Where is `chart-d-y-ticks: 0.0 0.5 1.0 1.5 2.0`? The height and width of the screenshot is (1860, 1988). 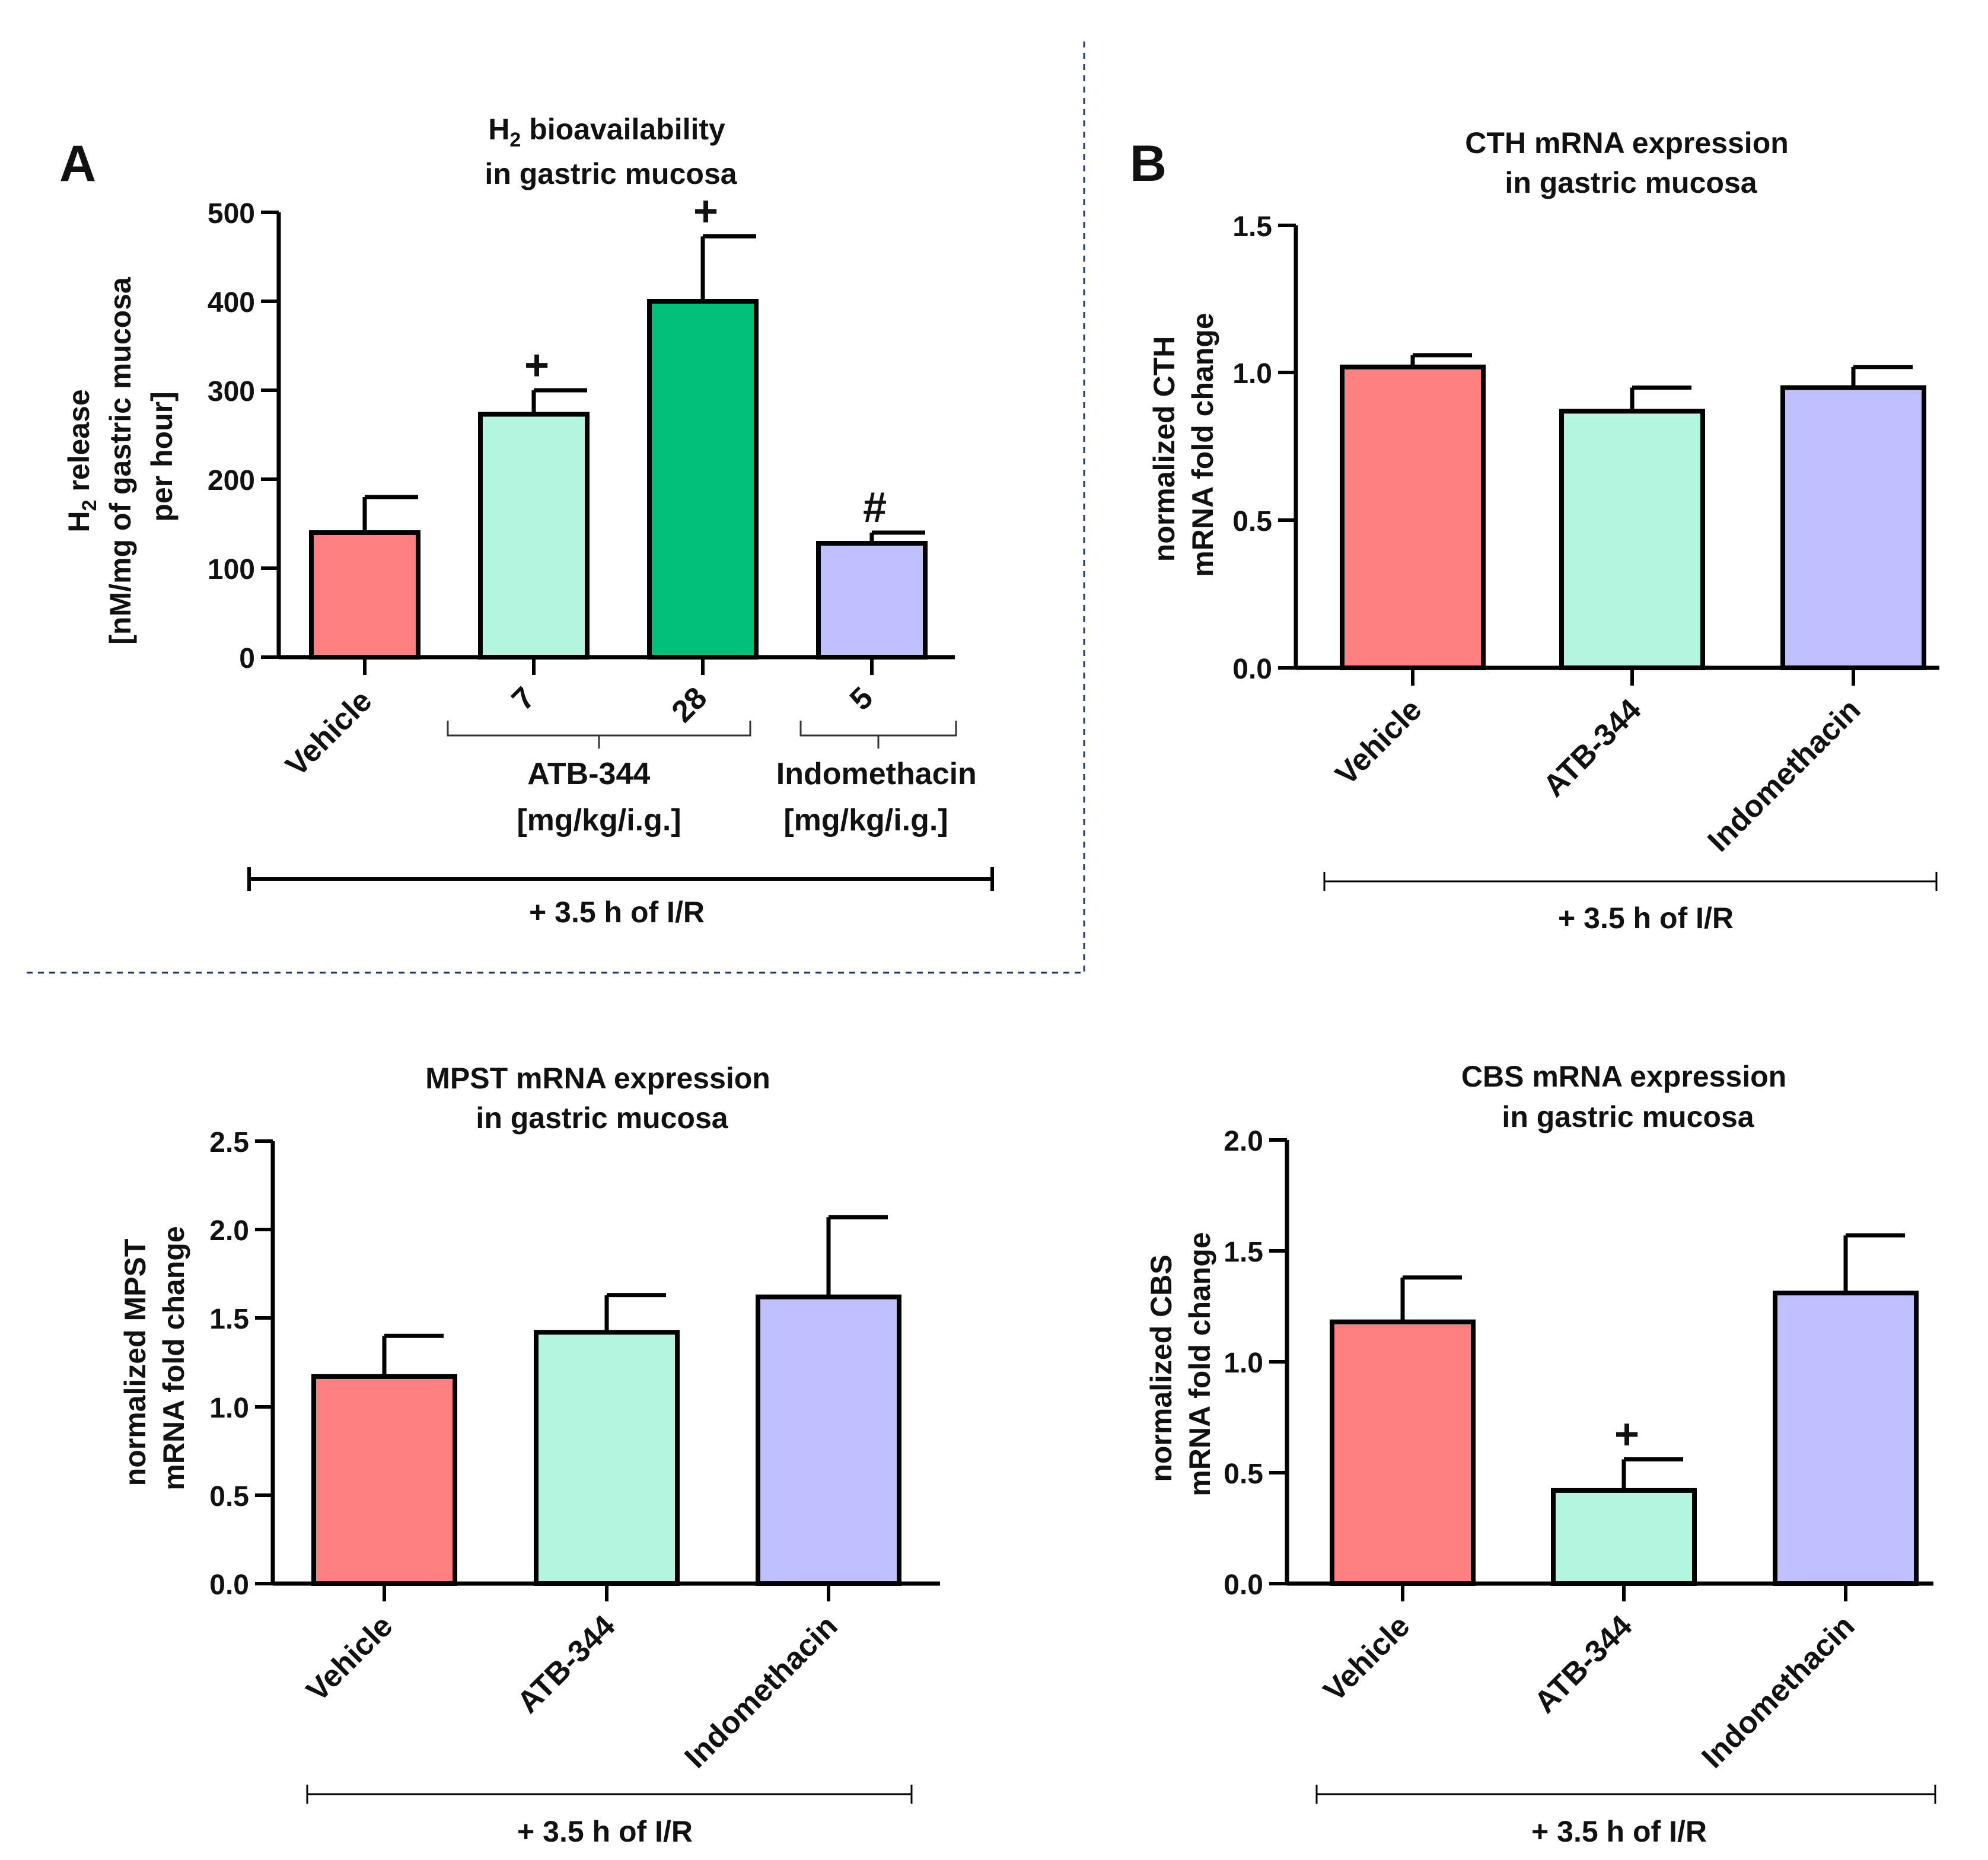
chart-d-y-ticks: 0.0 0.5 1.0 1.5 2.0 is located at coordinates (1256, 1364).